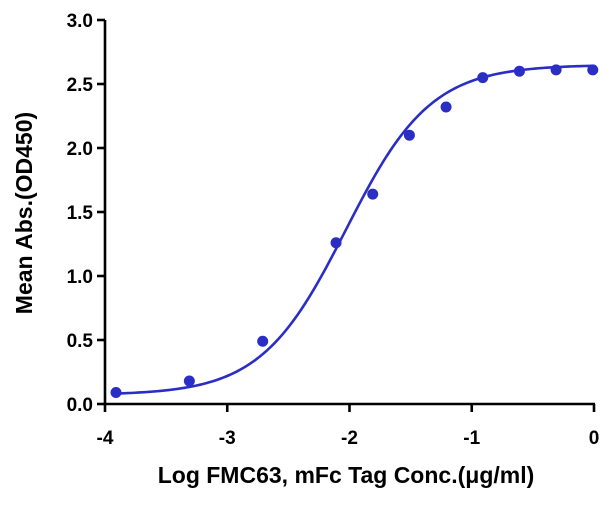 The image size is (603, 507). Describe the element at coordinates (80, 21) in the screenshot. I see `y-tick-label: 3.0` at that location.